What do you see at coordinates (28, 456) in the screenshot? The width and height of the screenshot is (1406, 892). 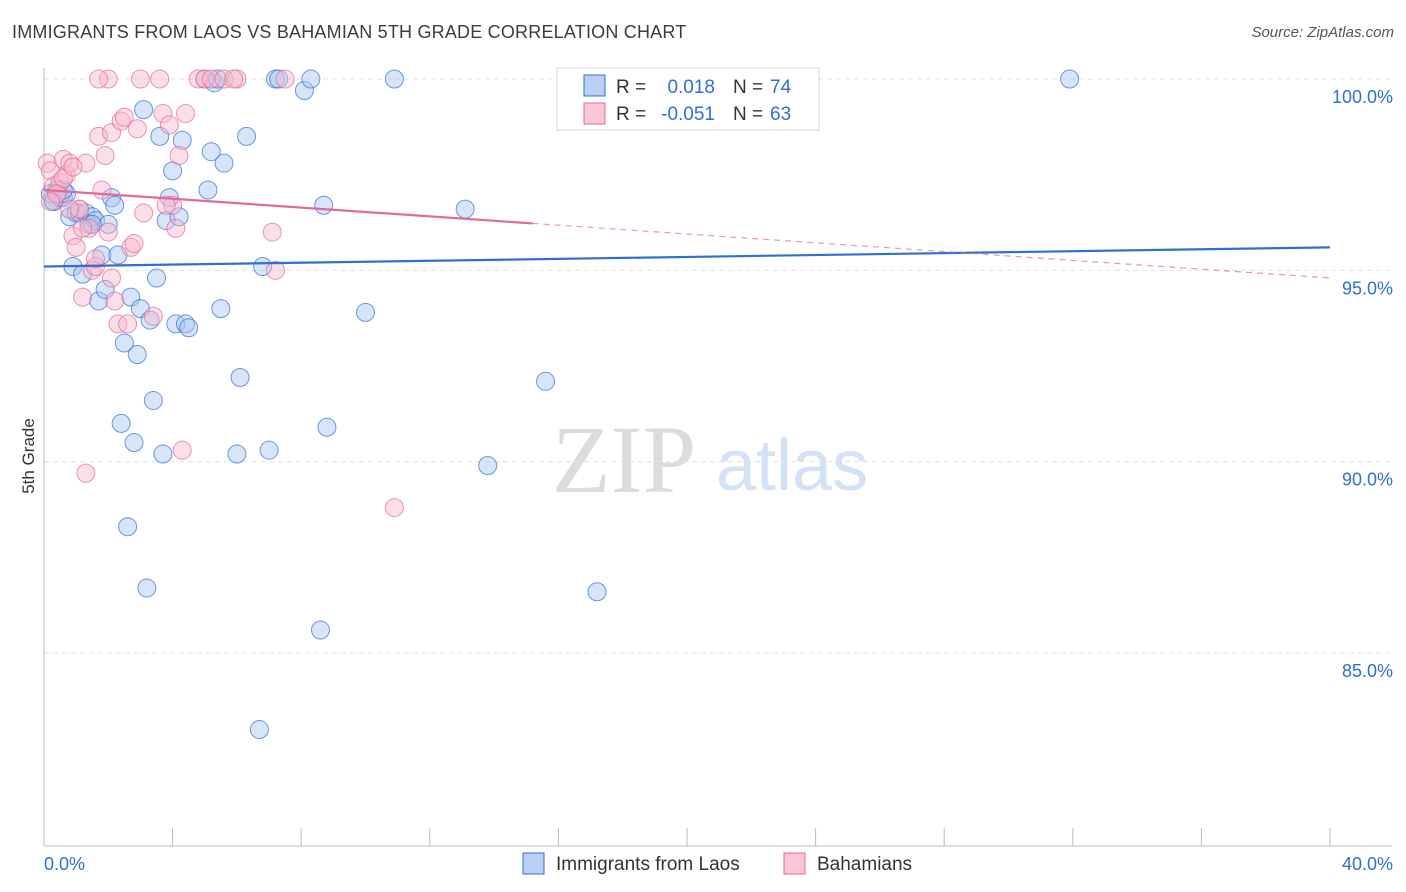 I see `y-axis-title: 5th Grade` at bounding box center [28, 456].